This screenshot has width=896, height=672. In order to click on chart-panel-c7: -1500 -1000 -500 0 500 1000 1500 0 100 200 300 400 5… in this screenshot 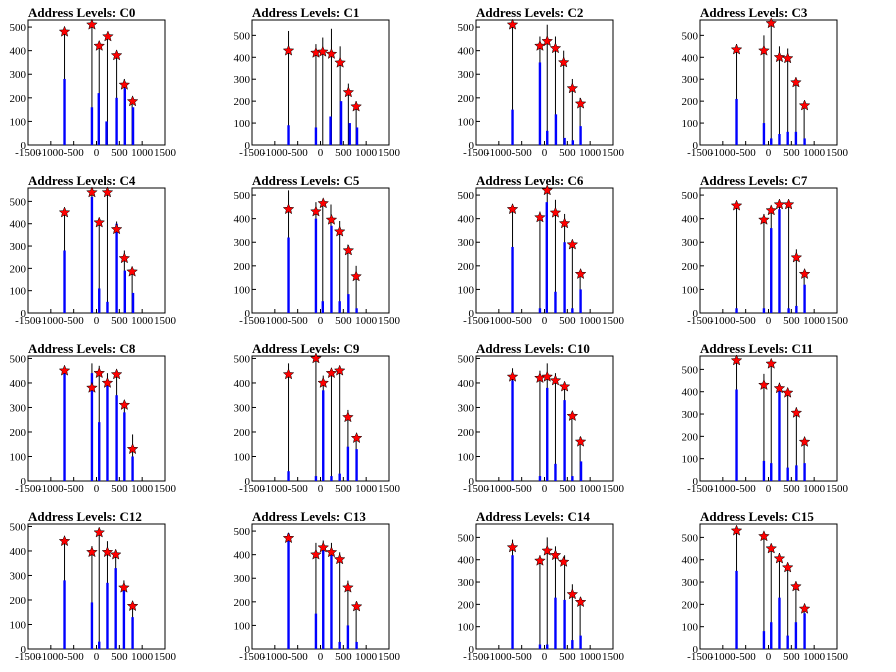, I will do `click(784, 252)`.